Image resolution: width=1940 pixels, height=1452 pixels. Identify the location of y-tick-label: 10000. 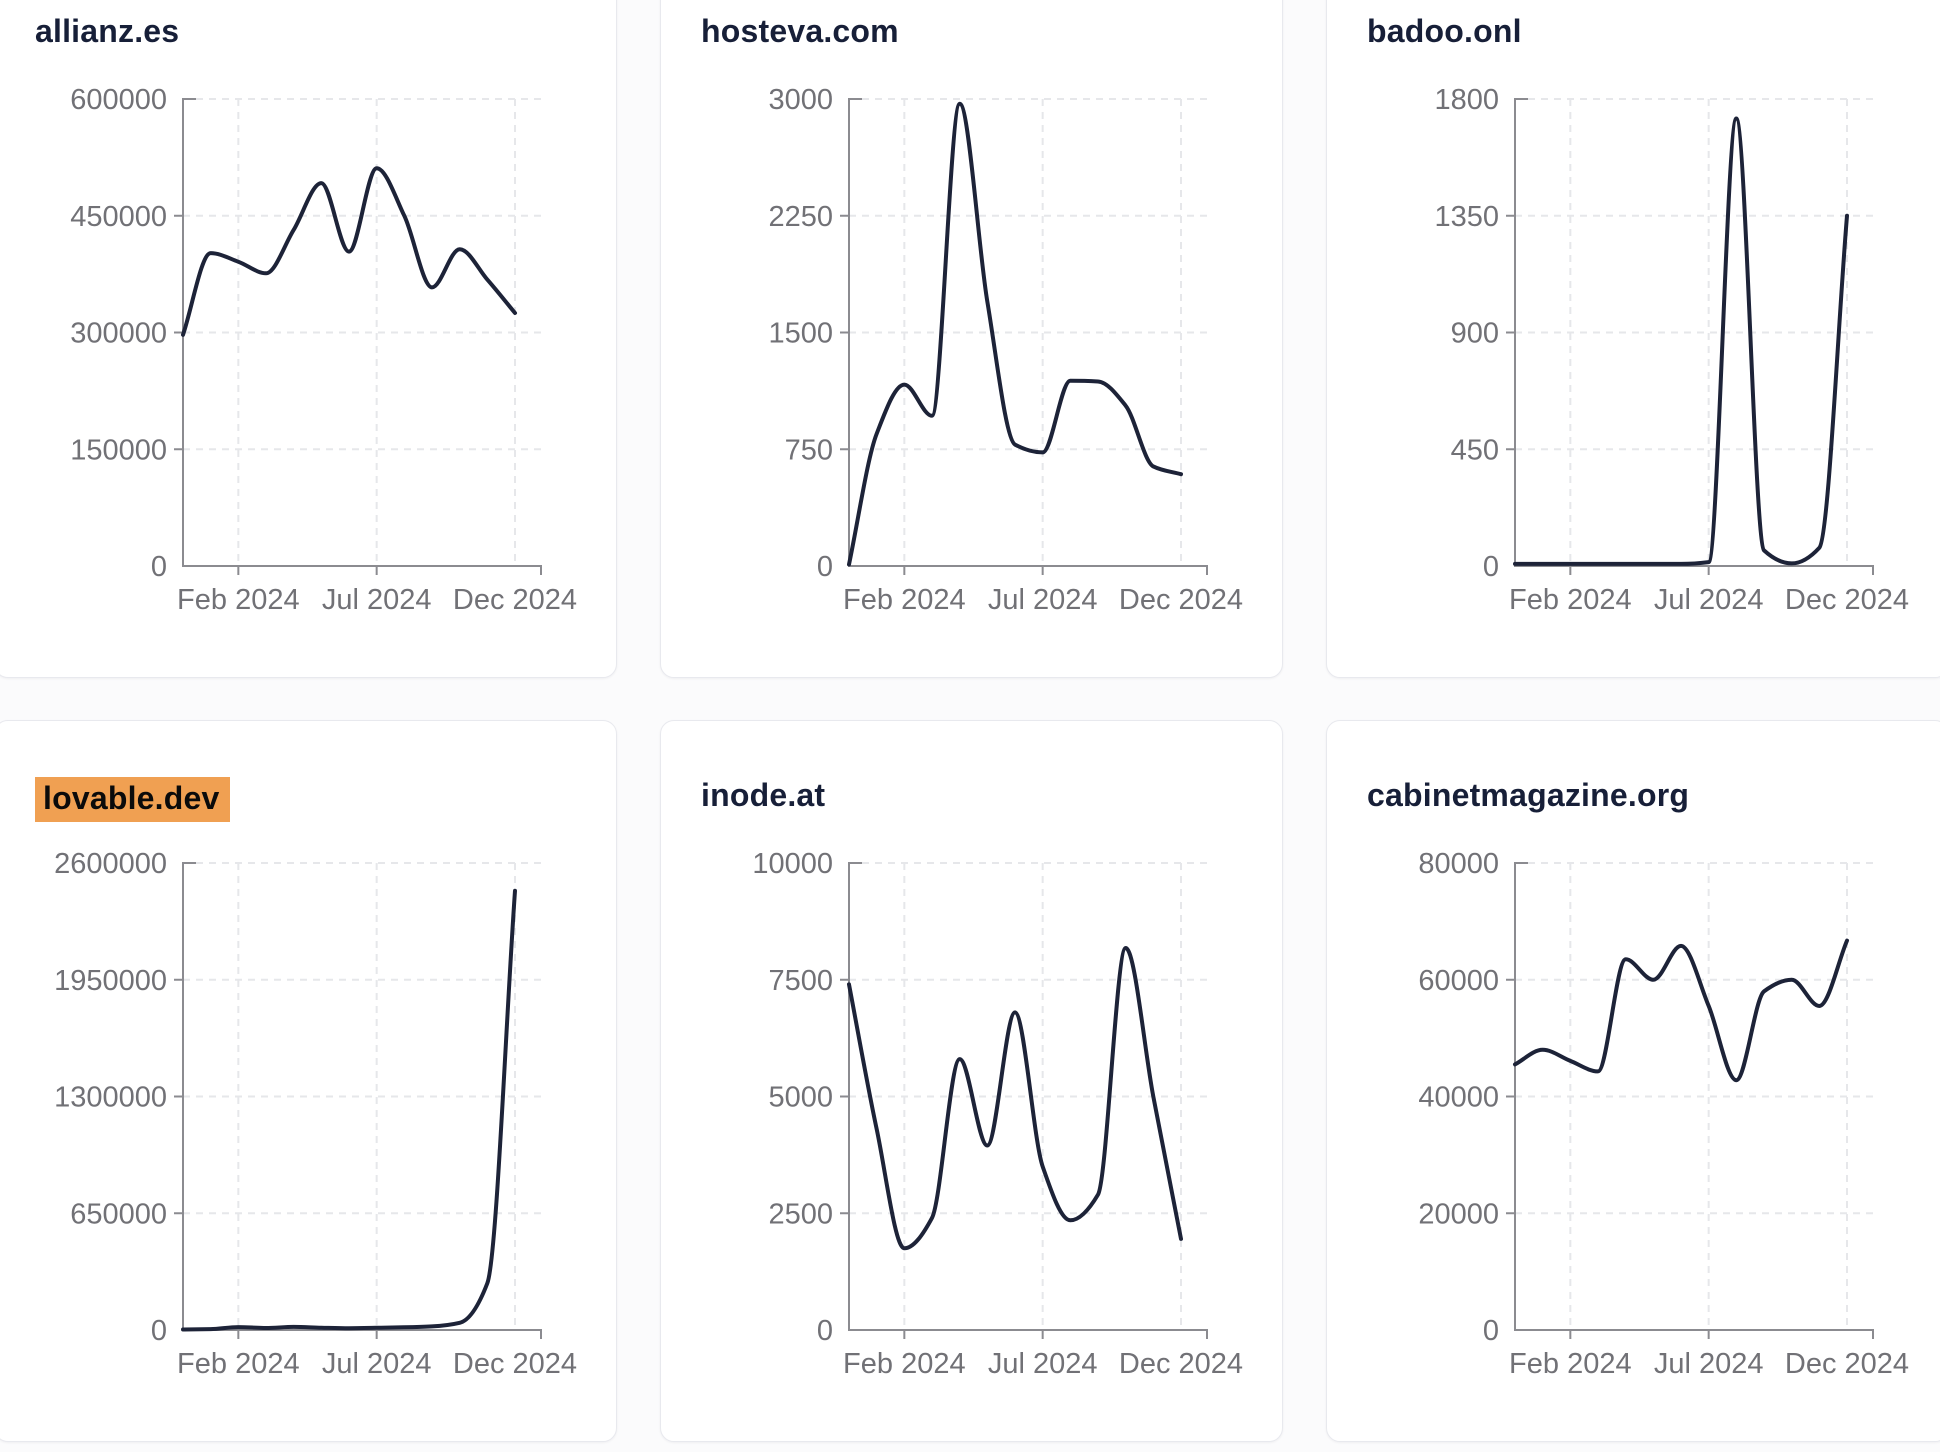
(792, 864).